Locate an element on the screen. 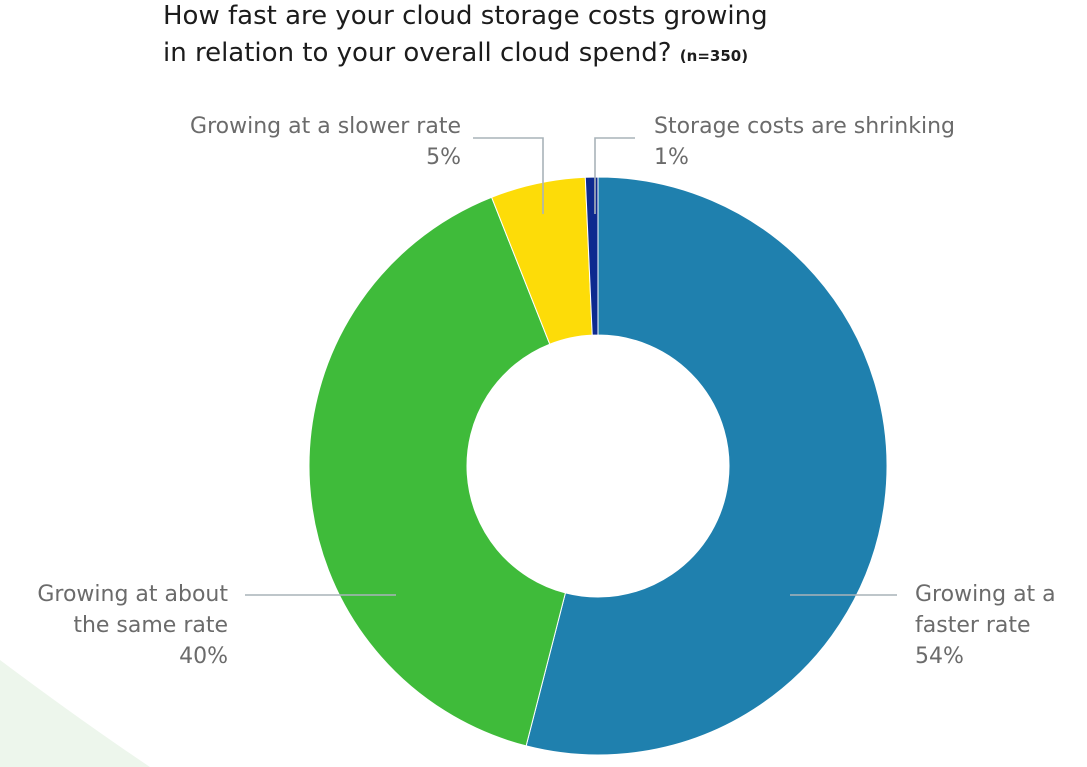 Image resolution: width=1087 pixels, height=767 pixels. slice-value-shrinking: 1% is located at coordinates (671, 157).